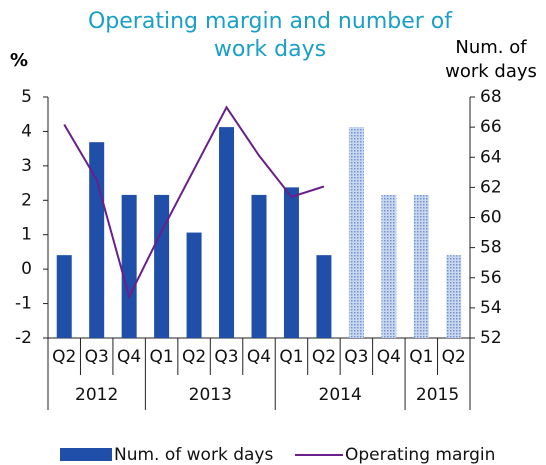 The width and height of the screenshot is (546, 465). Describe the element at coordinates (210, 395) in the screenshot. I see `year-label: 2013` at that location.